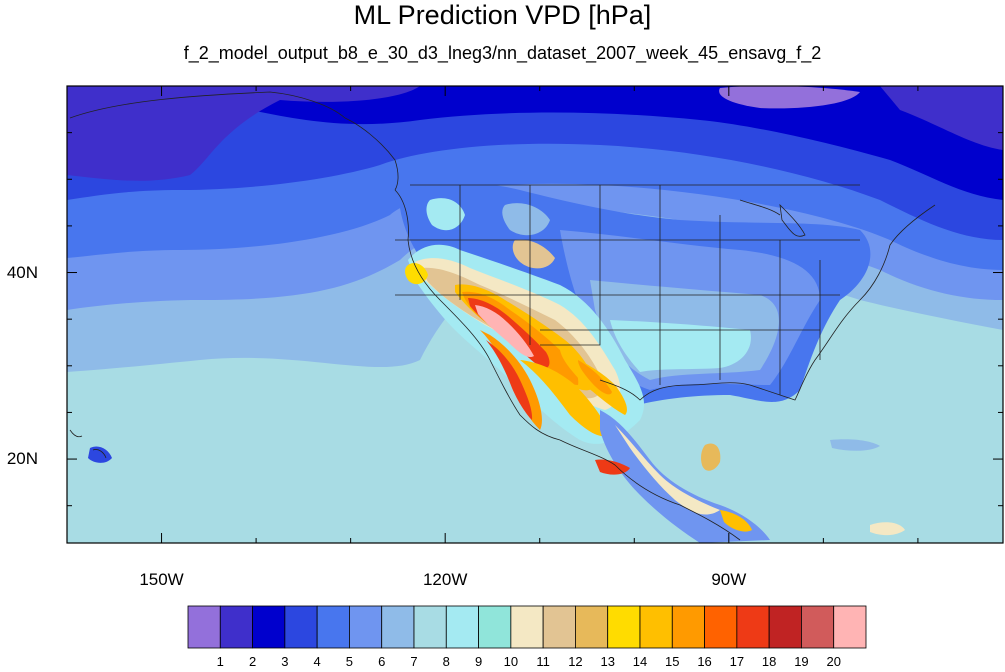 This screenshot has height=672, width=1005. Describe the element at coordinates (575, 661) in the screenshot. I see `colorbar-label: 12` at that location.